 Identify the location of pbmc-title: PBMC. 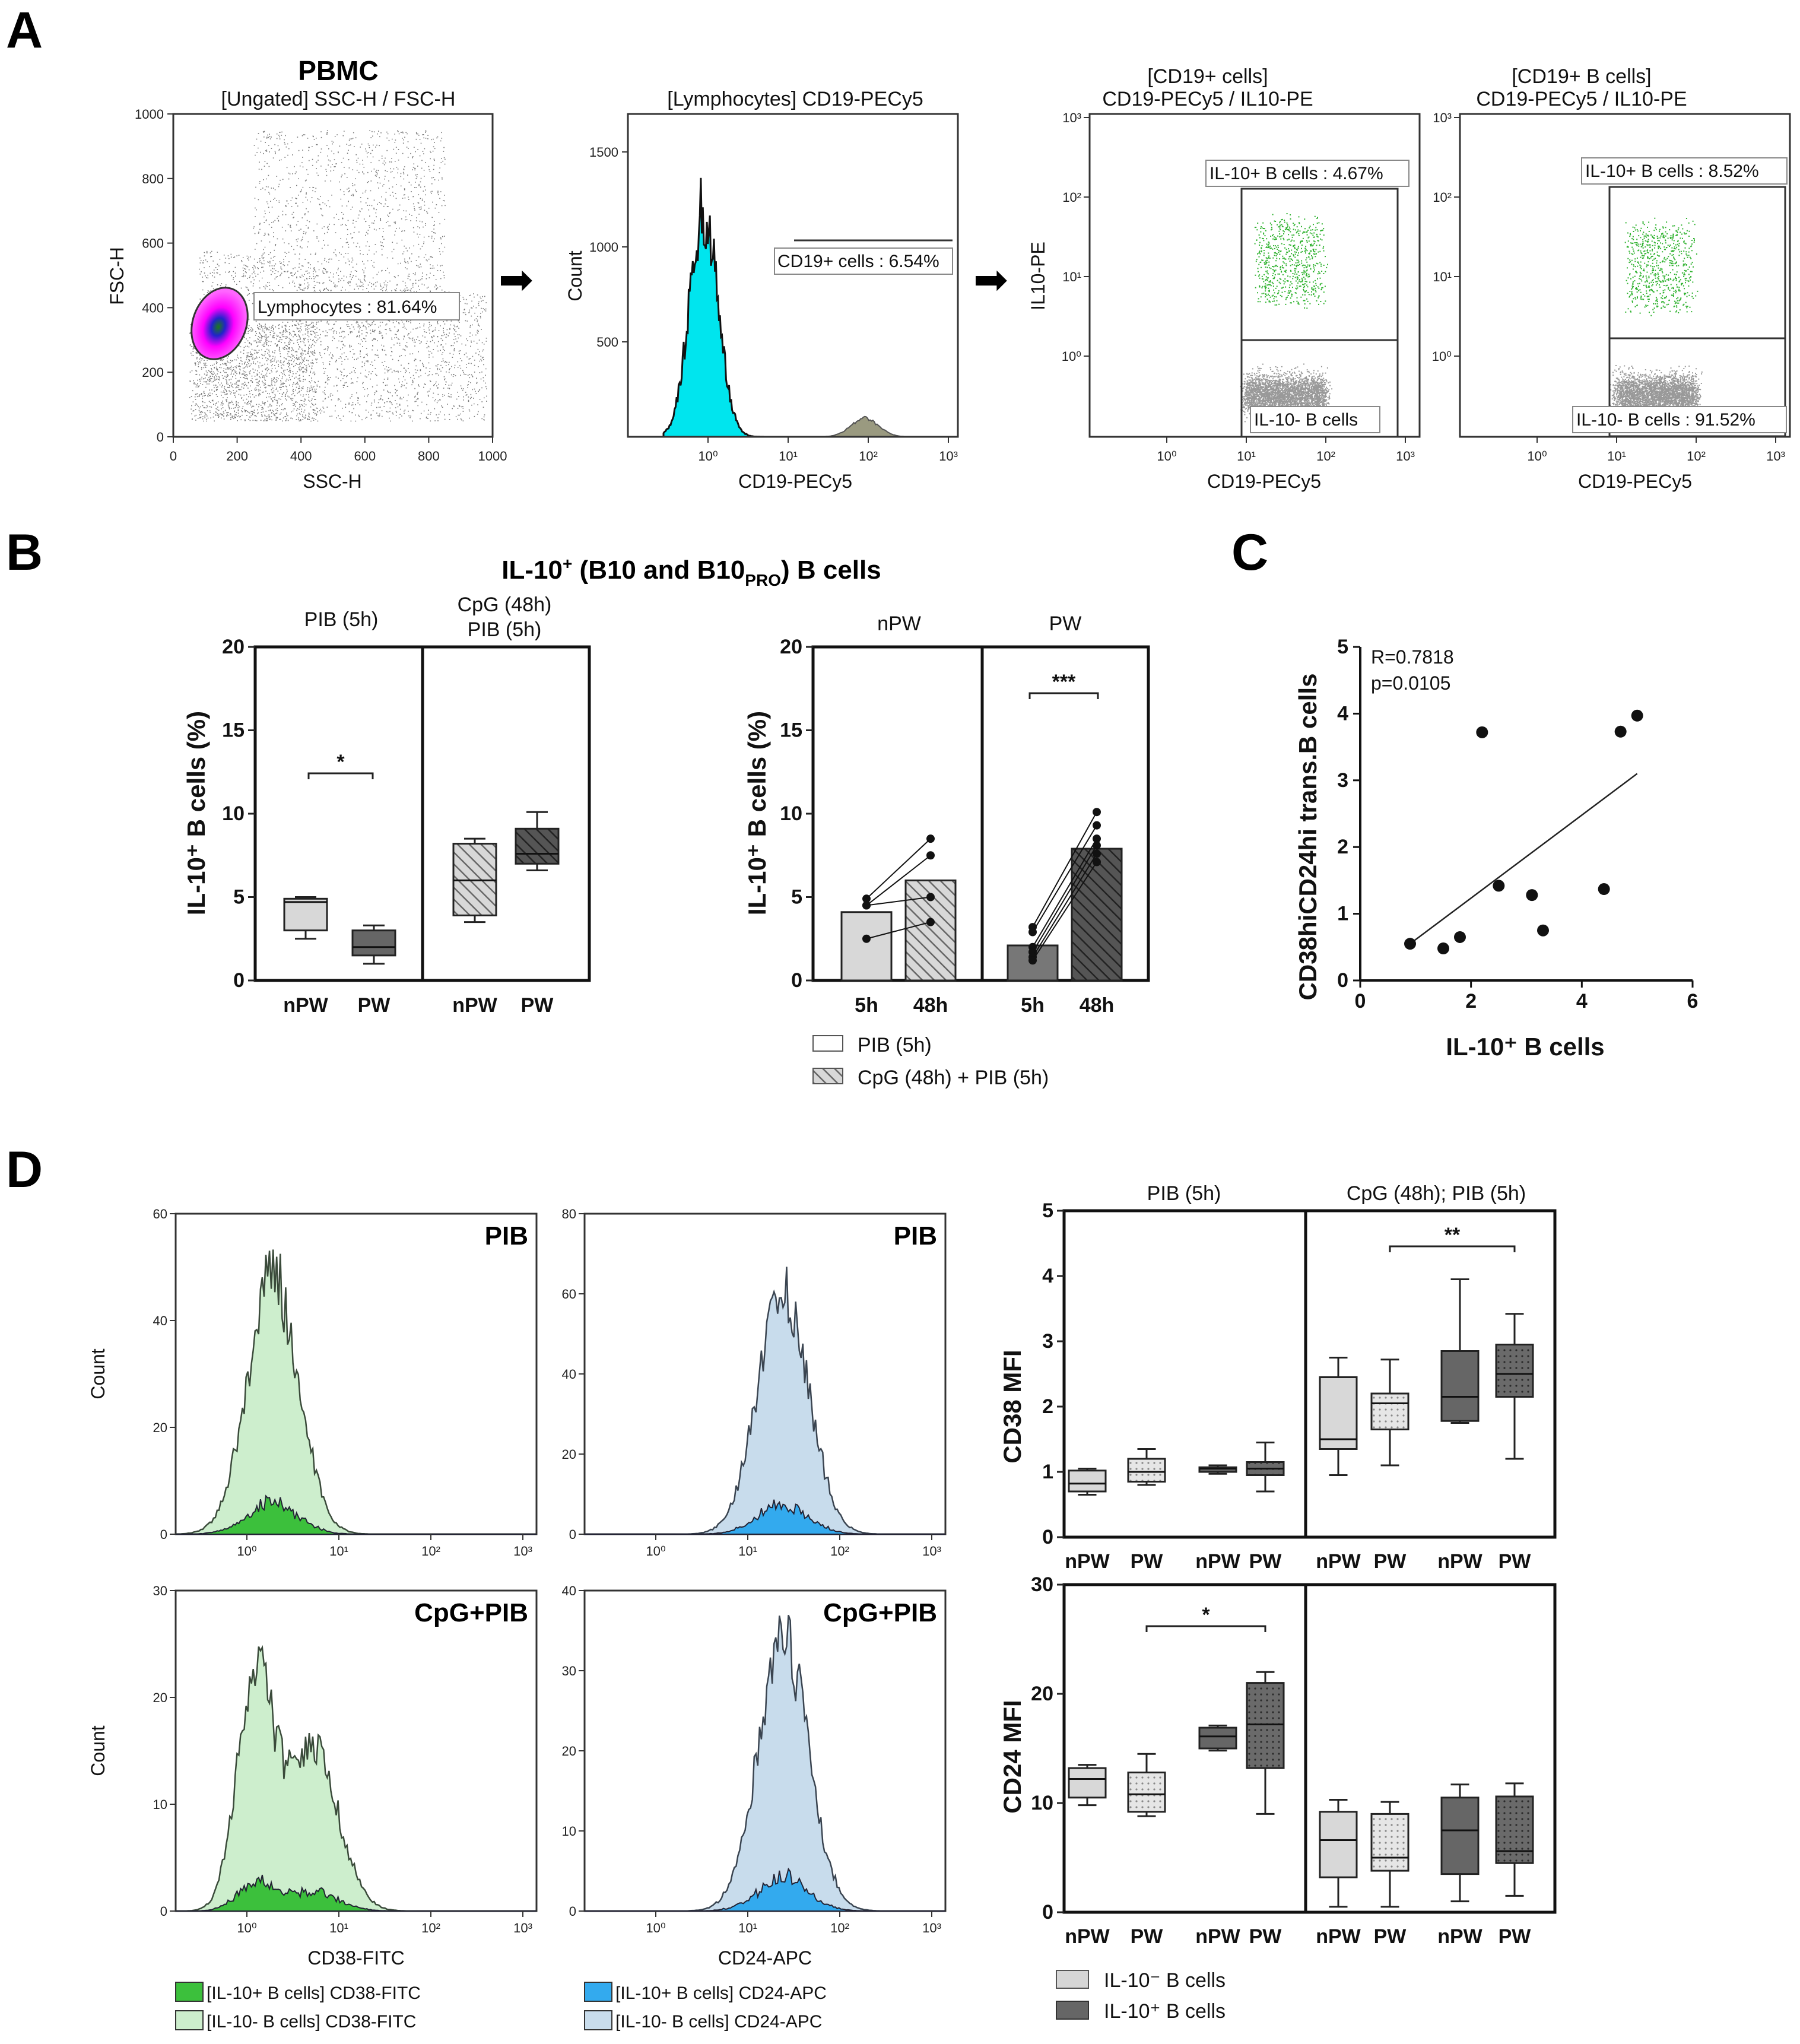
(338, 70).